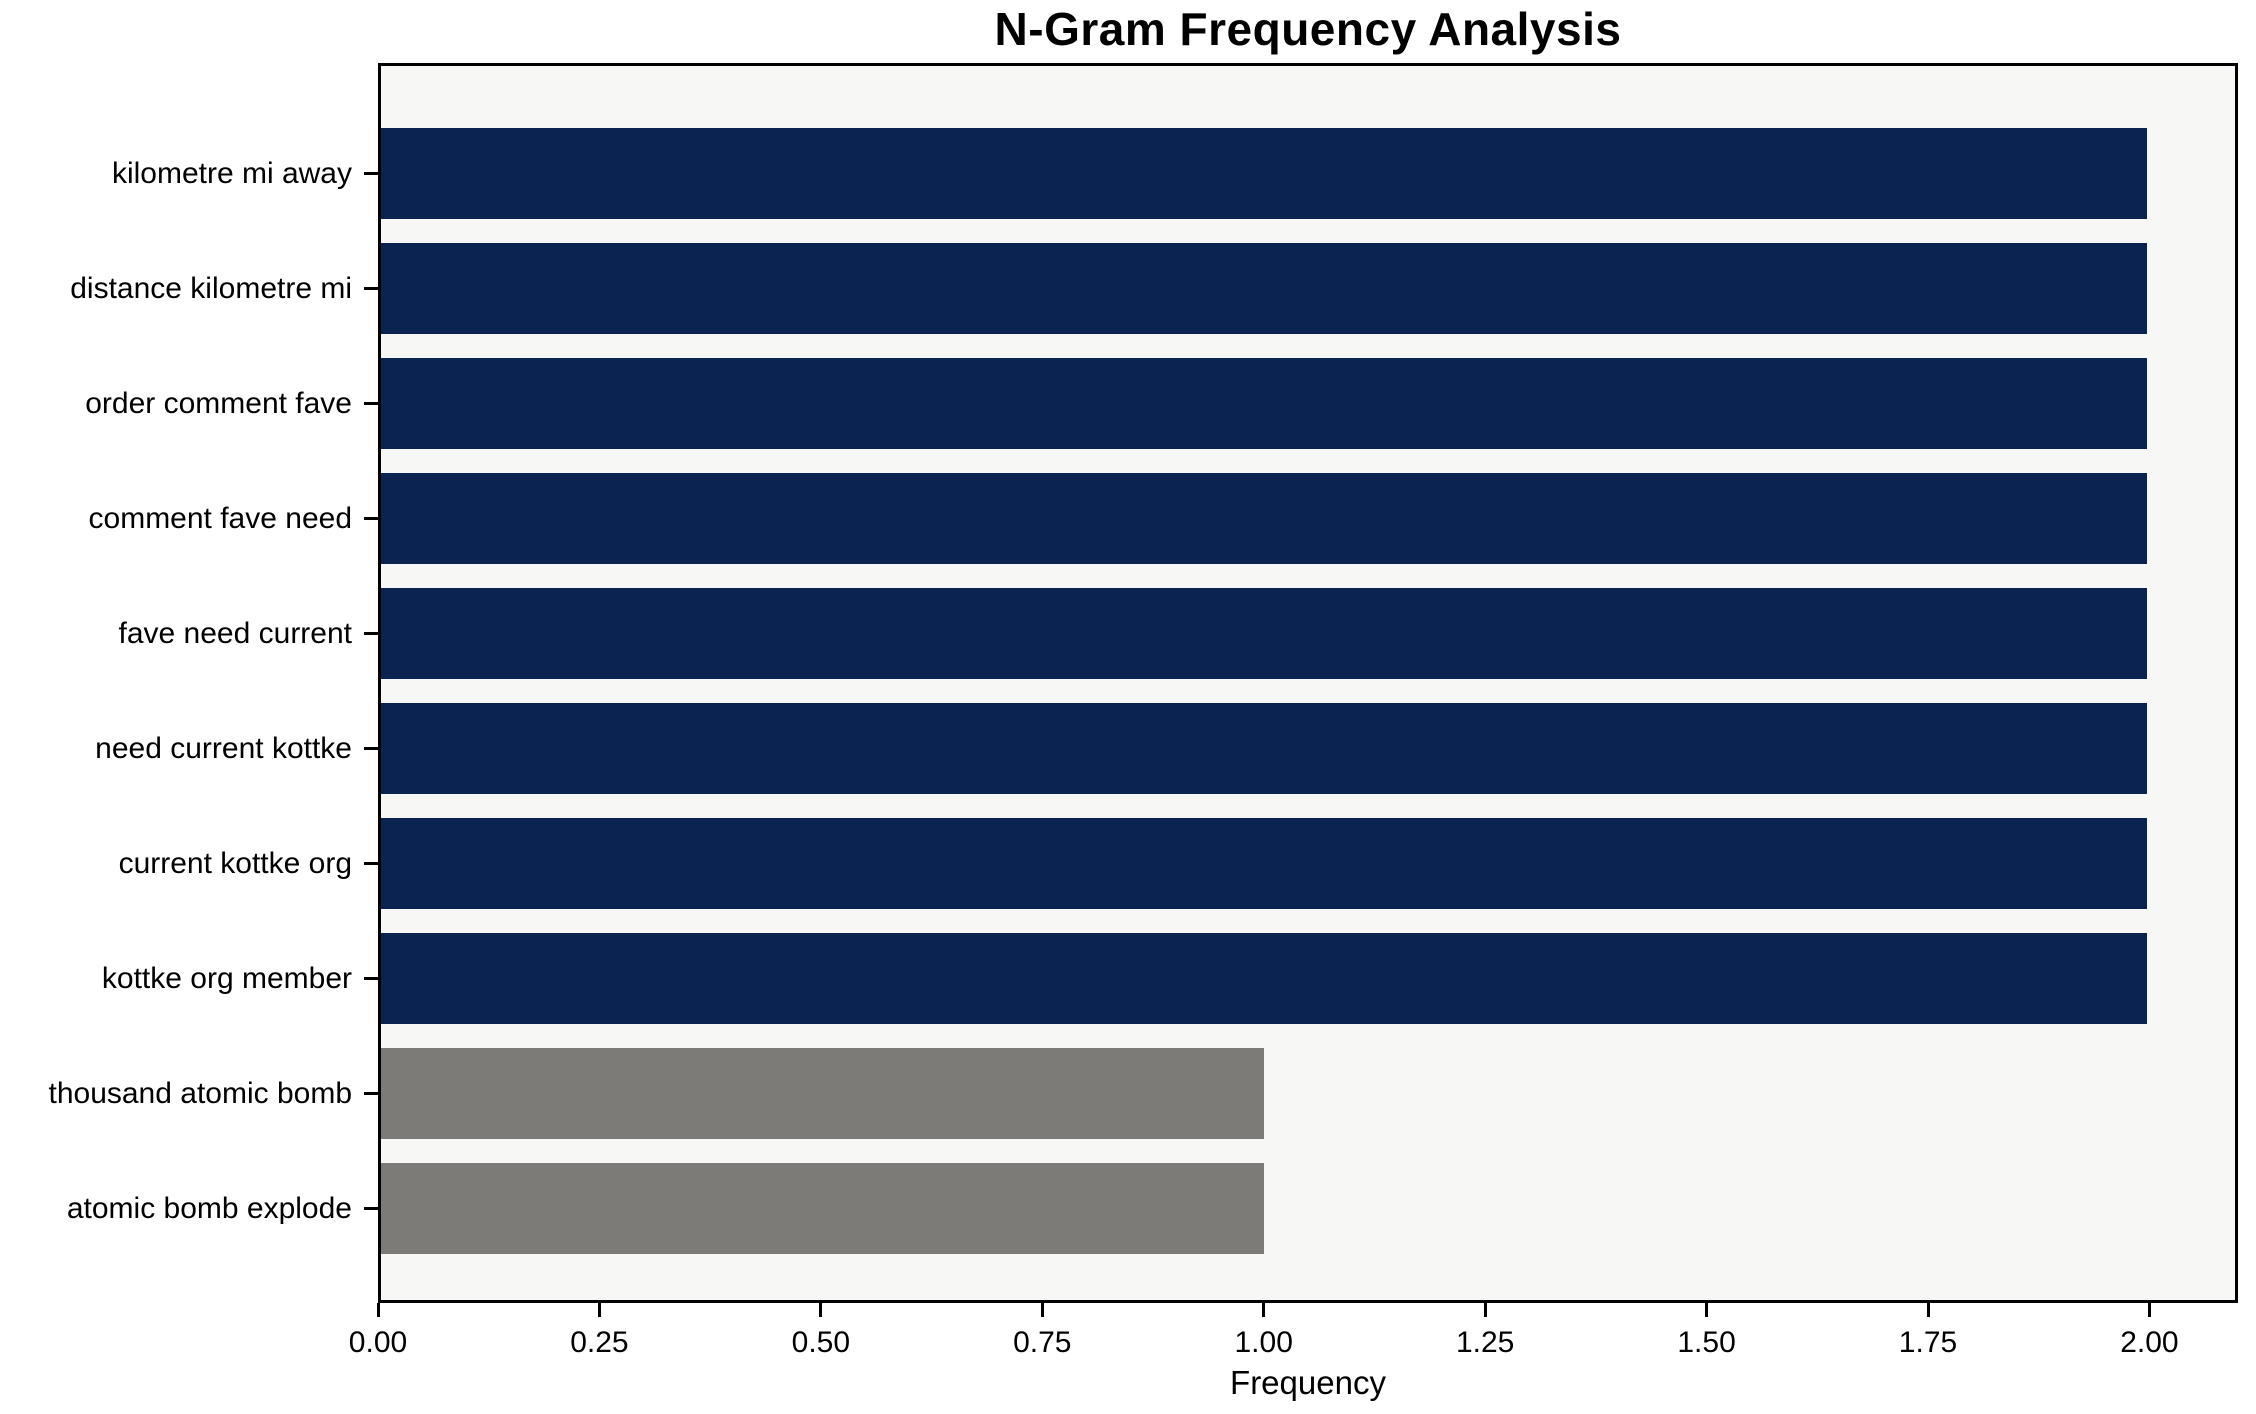 Image resolution: width=2256 pixels, height=1414 pixels. What do you see at coordinates (223, 748) in the screenshot?
I see `y-tick-label: need current kottke` at bounding box center [223, 748].